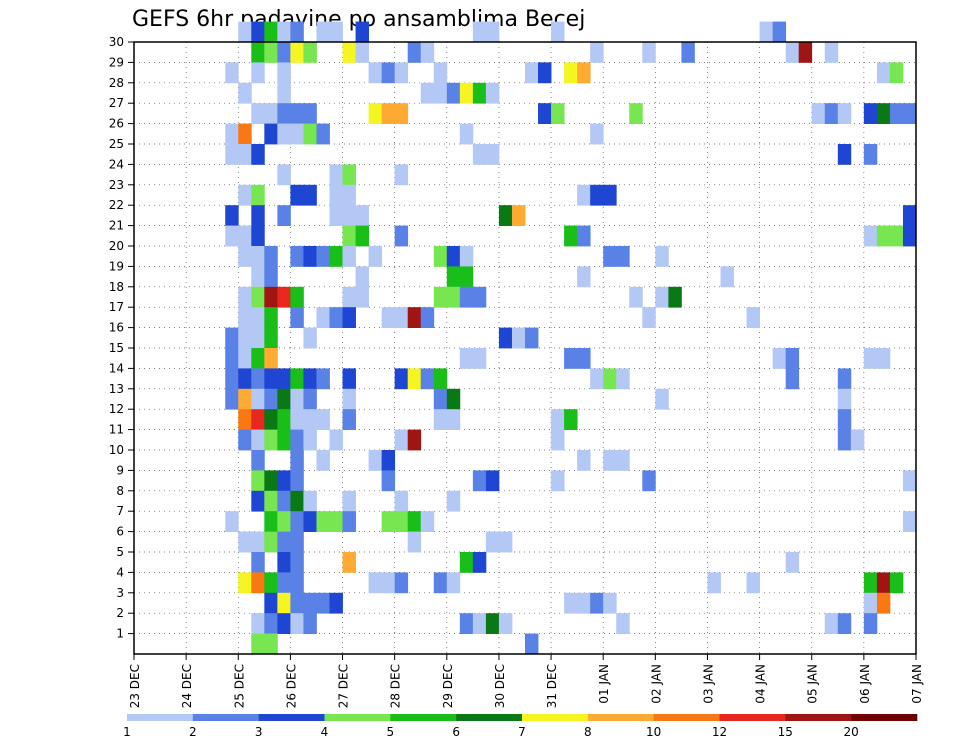  Describe the element at coordinates (116, 246) in the screenshot. I see `y-tick-label: 20` at that location.